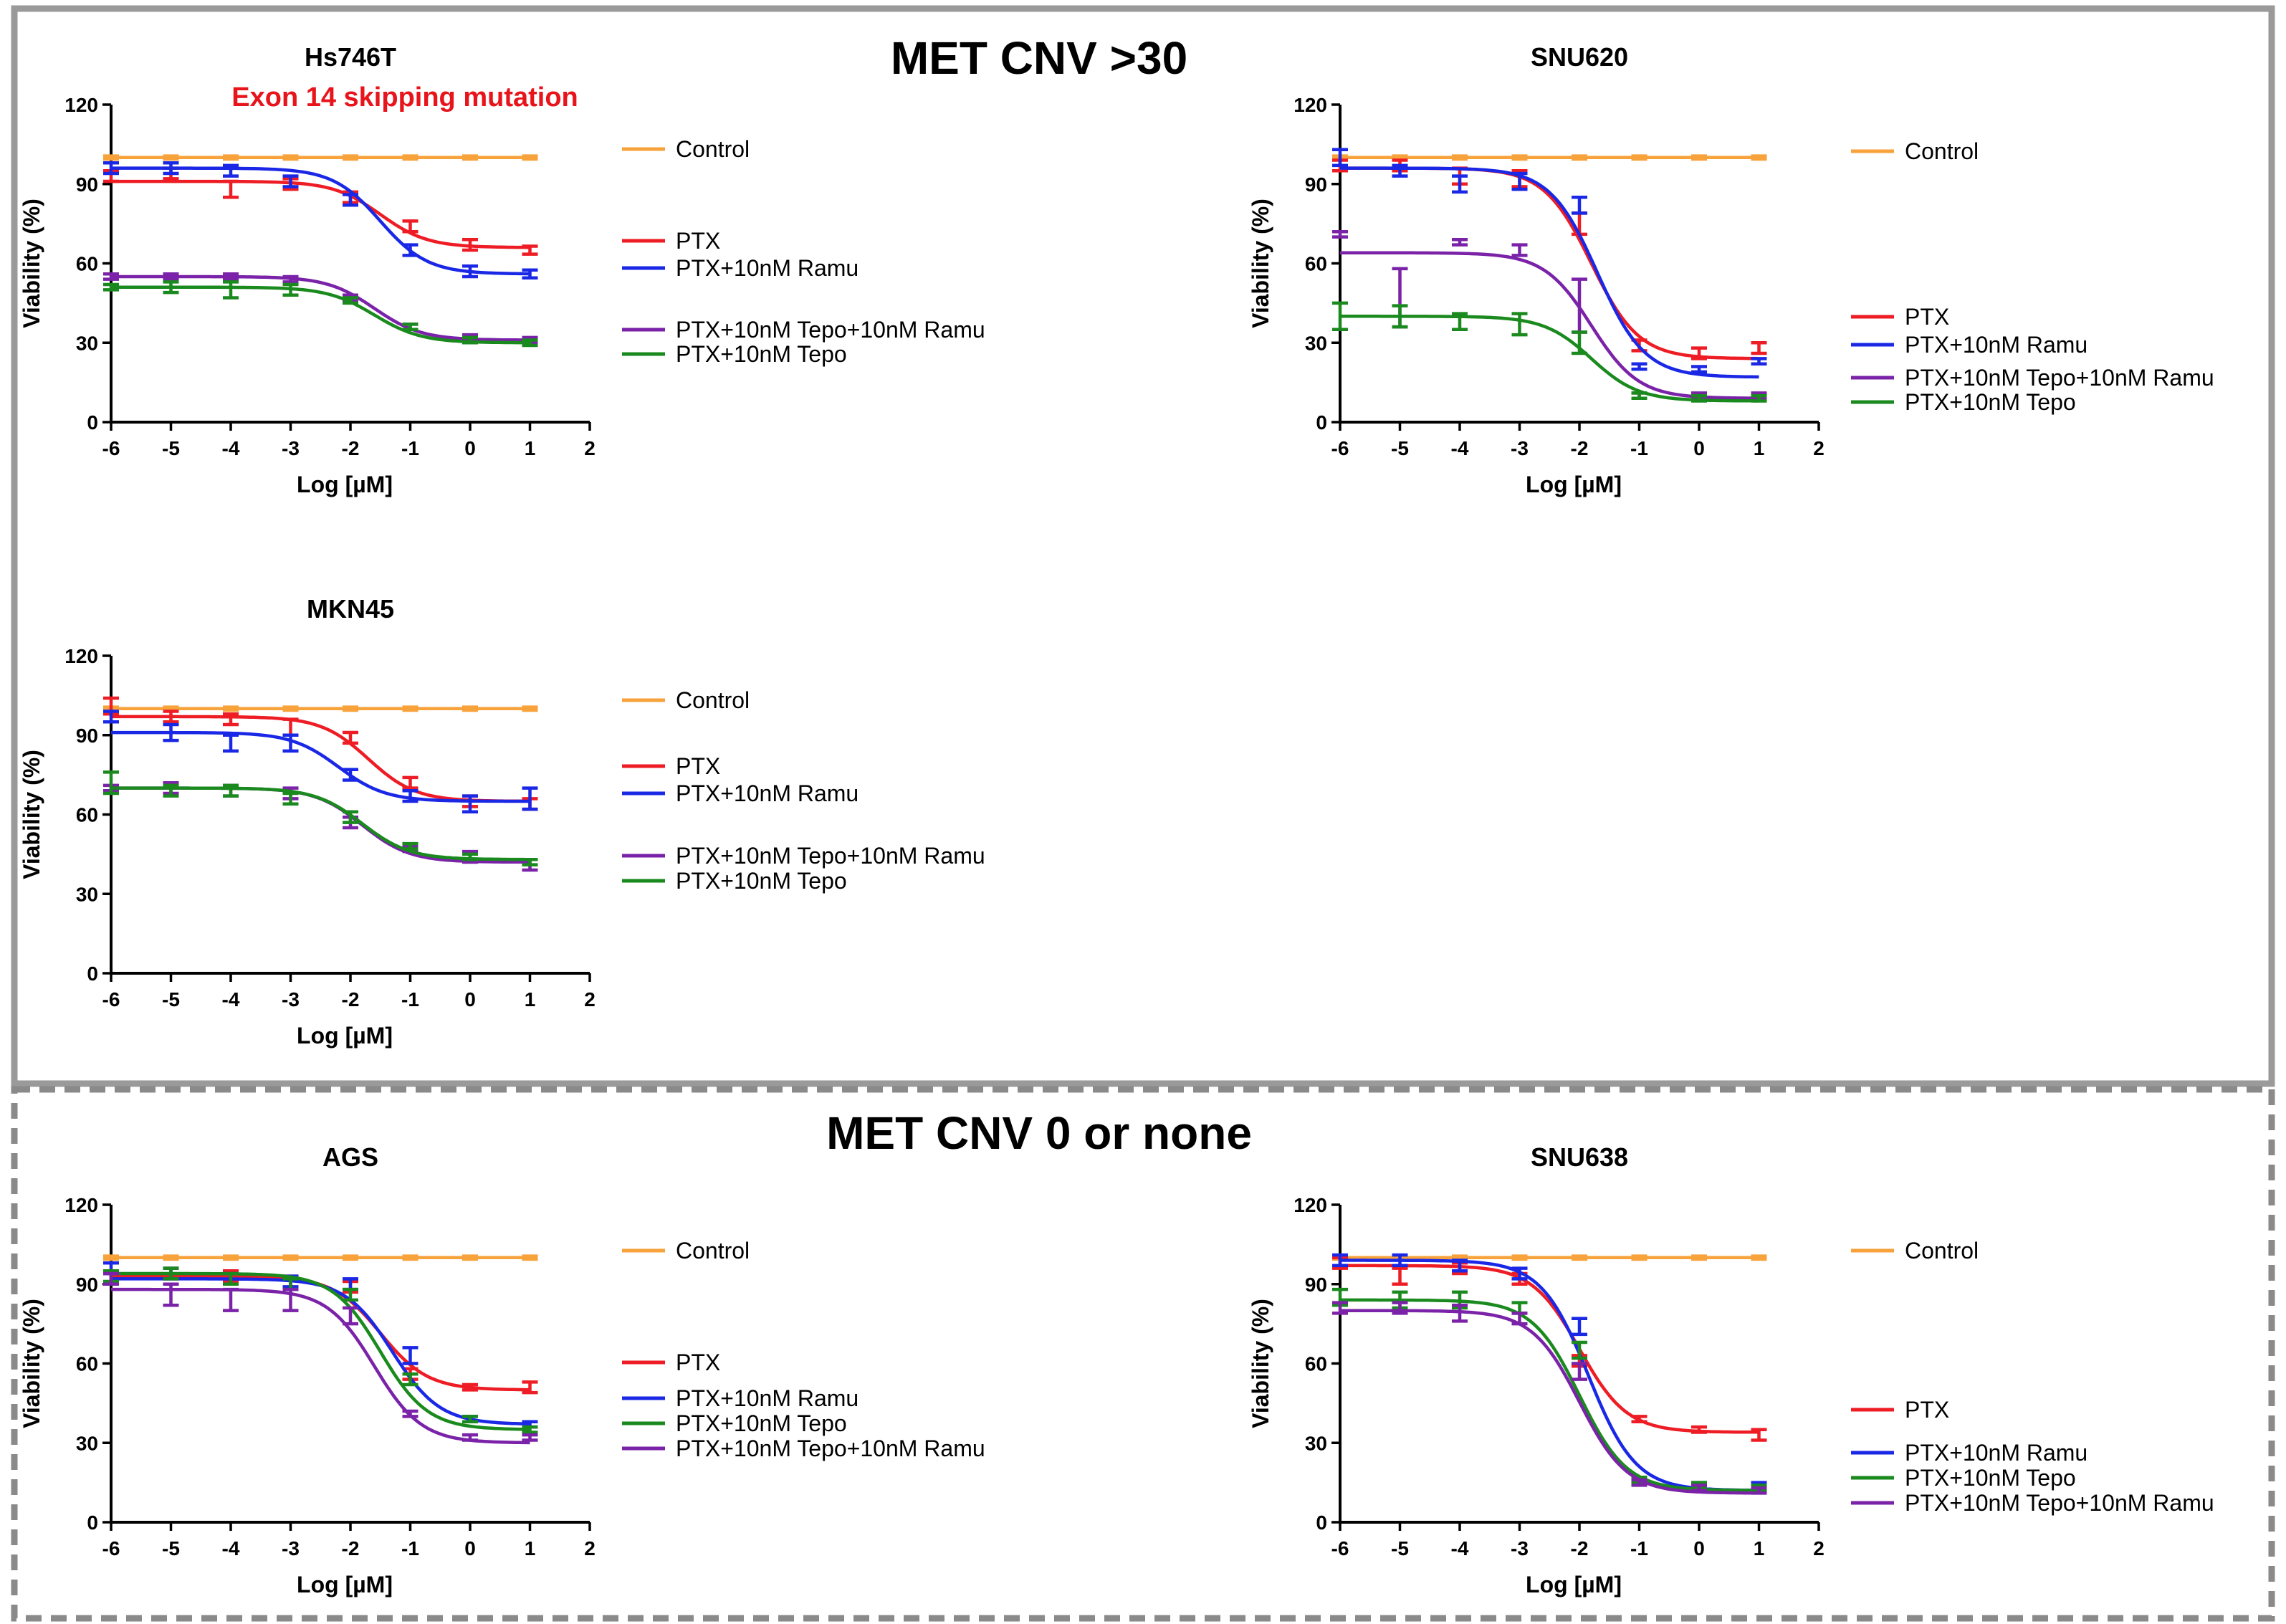 Image resolution: width=2286 pixels, height=1624 pixels. I want to click on y-tick-label-snu638: 120, so click(1310, 1205).